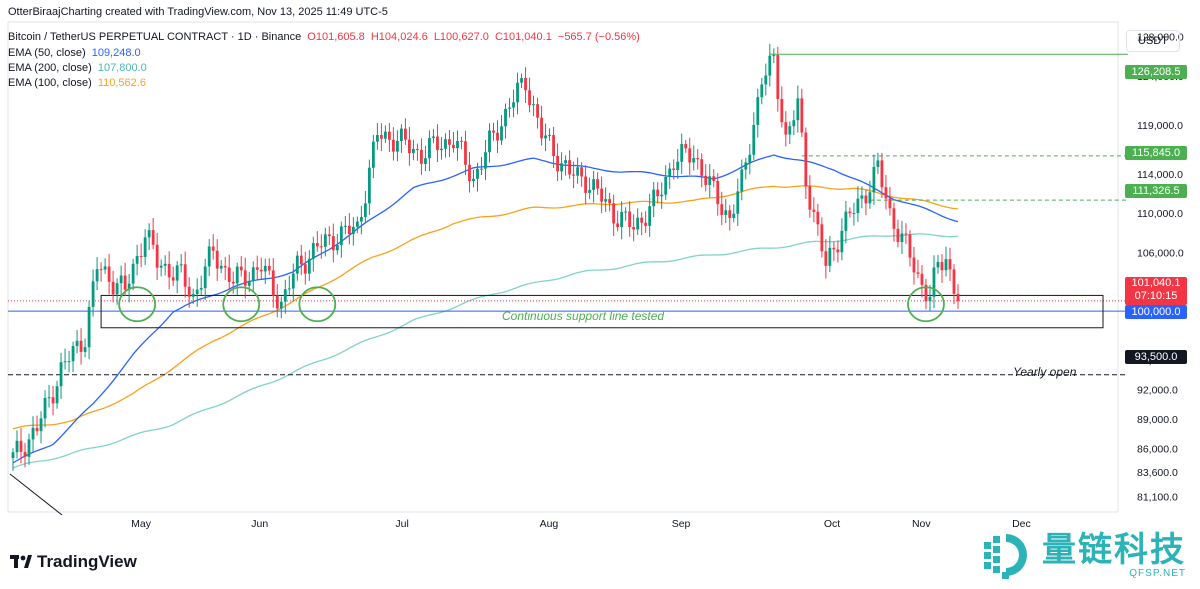 The height and width of the screenshot is (589, 1200). What do you see at coordinates (1157, 473) in the screenshot?
I see `y-tick-label-11: 83,600.0` at bounding box center [1157, 473].